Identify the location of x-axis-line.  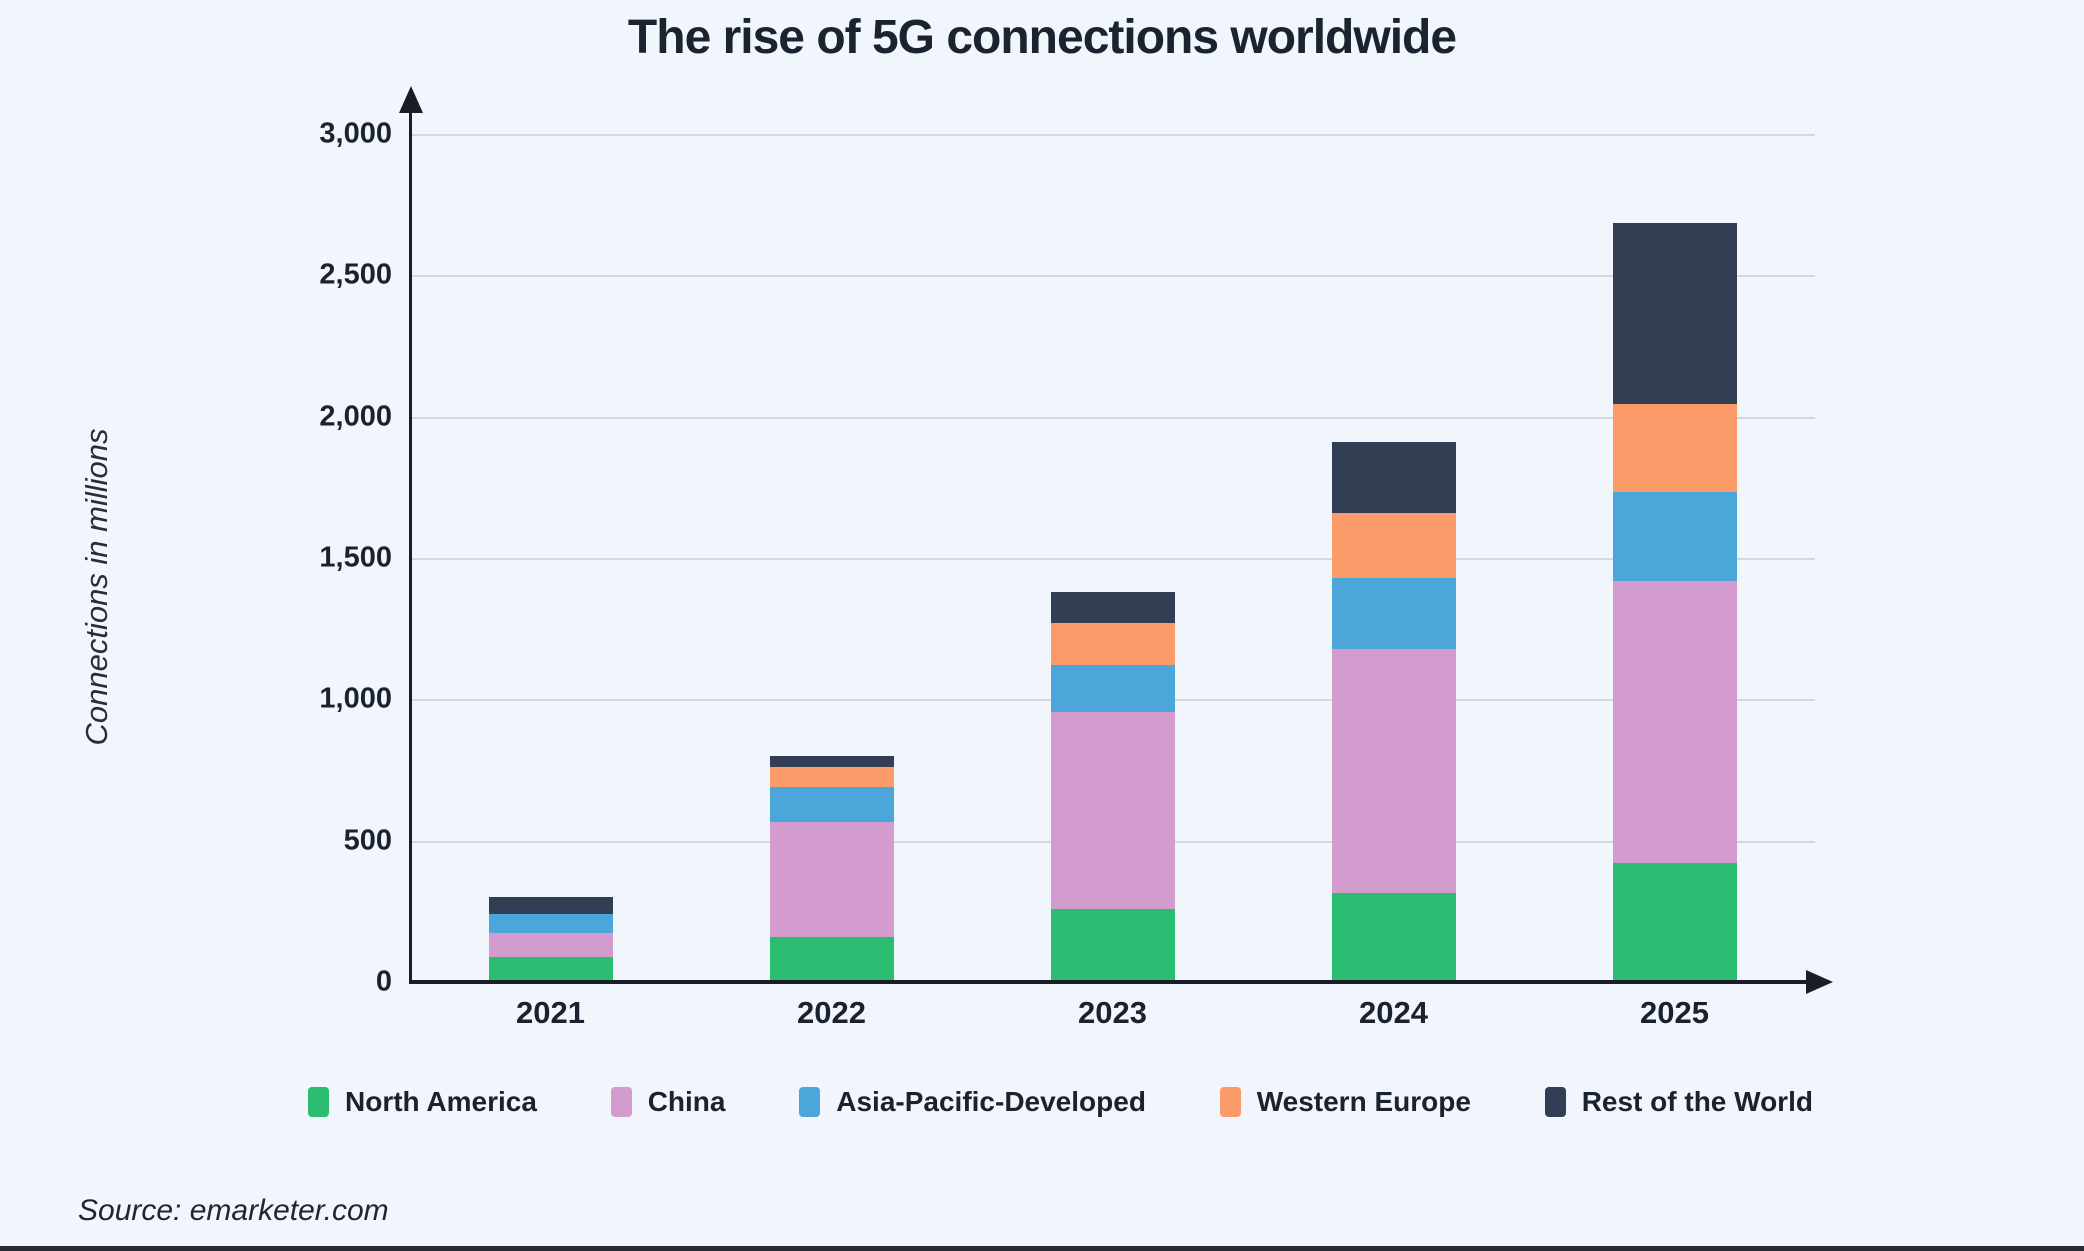
(1109, 982).